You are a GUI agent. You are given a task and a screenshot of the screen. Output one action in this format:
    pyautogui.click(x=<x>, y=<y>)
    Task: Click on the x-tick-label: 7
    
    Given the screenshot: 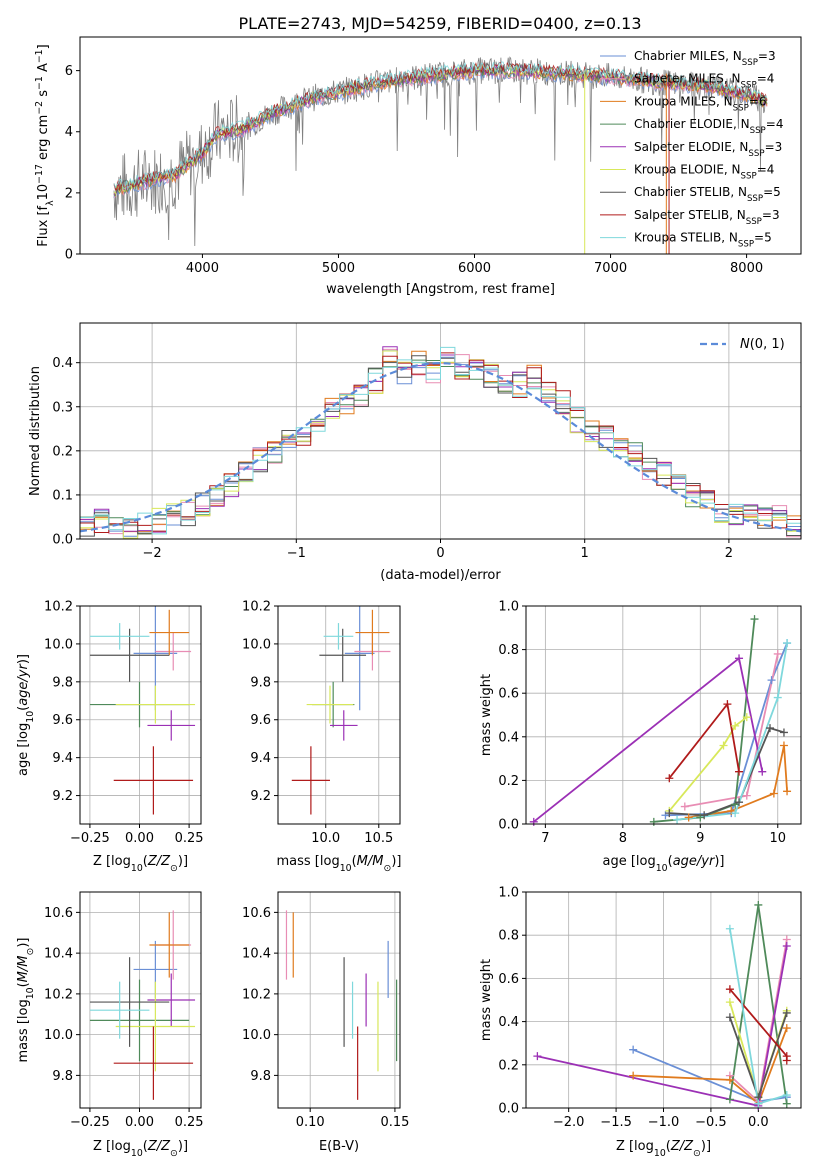 What is the action you would take?
    pyautogui.click(x=545, y=838)
    